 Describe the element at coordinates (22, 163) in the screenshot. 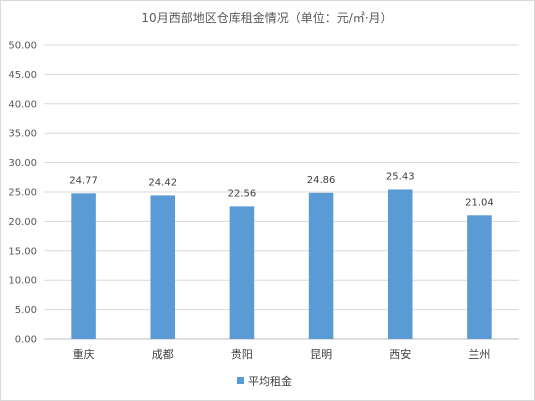

I see `y-tick-label: 30.00` at that location.